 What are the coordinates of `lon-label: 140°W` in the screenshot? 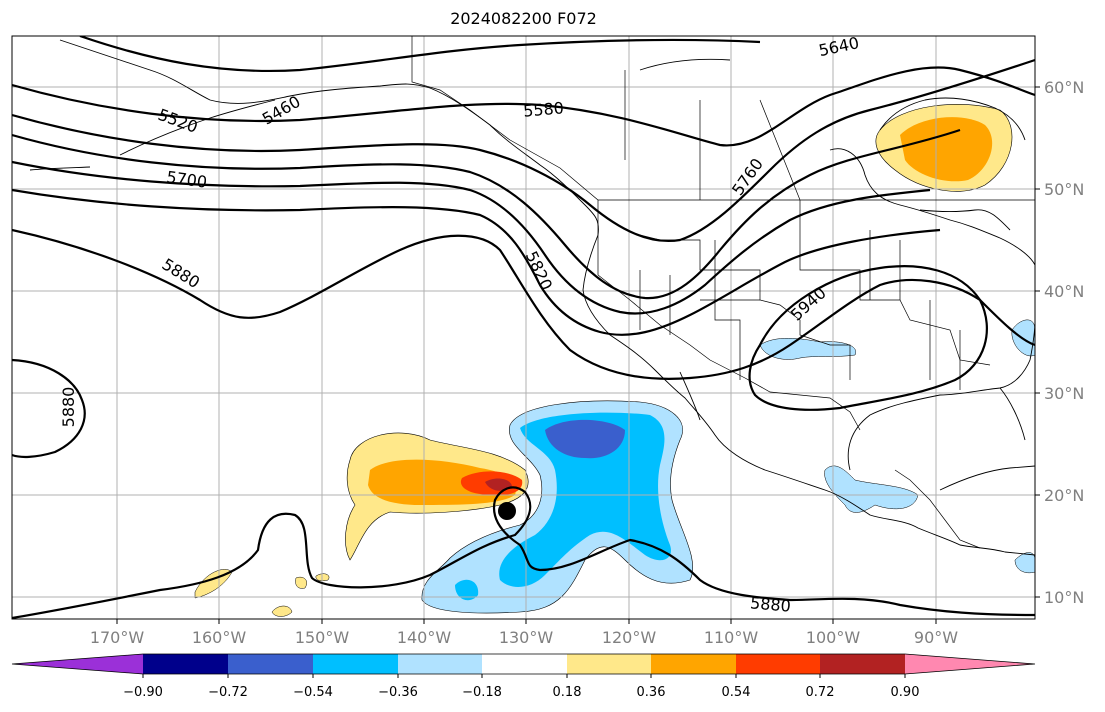 It's located at (424, 637).